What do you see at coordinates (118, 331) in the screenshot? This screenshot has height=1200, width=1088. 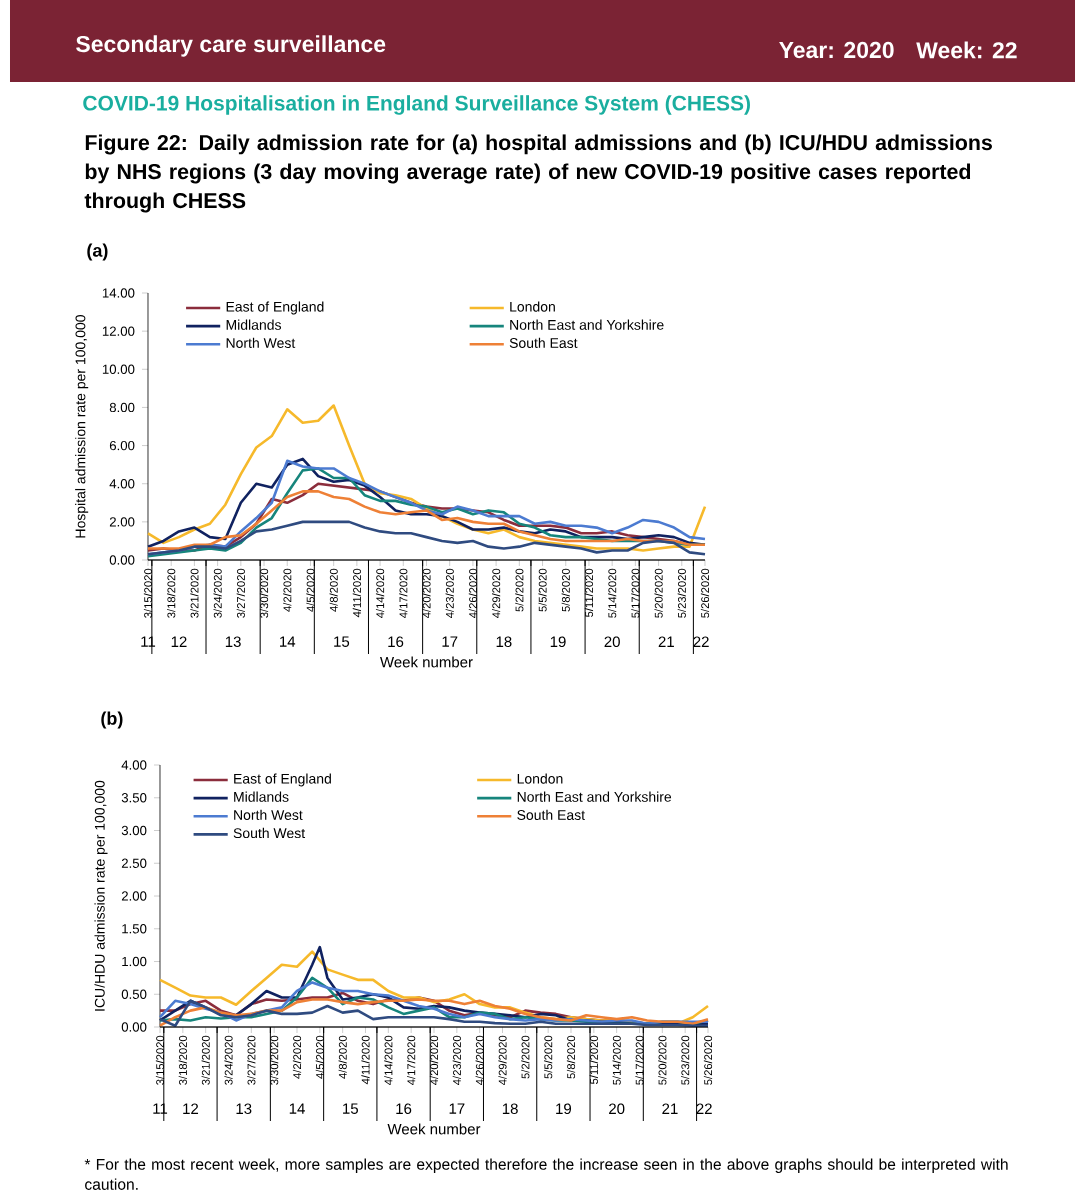 I see `y-tick-label: 12.00` at bounding box center [118, 331].